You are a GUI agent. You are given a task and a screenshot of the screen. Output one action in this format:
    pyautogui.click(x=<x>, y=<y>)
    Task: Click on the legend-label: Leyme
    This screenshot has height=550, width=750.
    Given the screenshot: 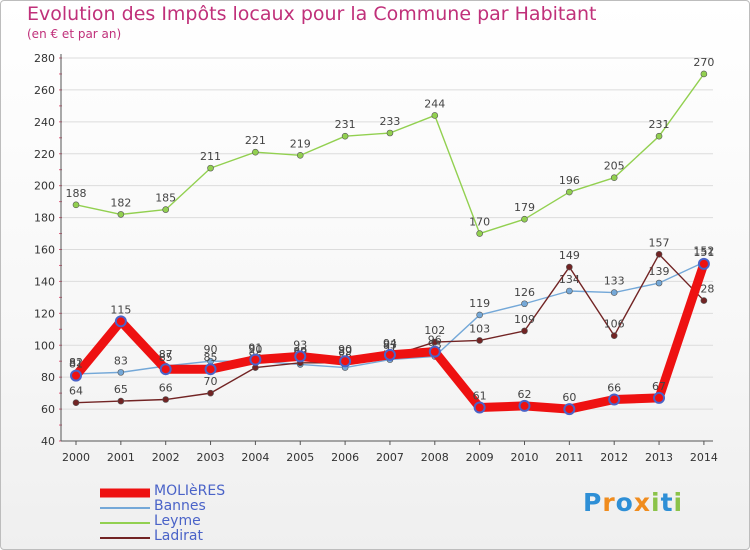 What is the action you would take?
    pyautogui.click(x=177, y=521)
    